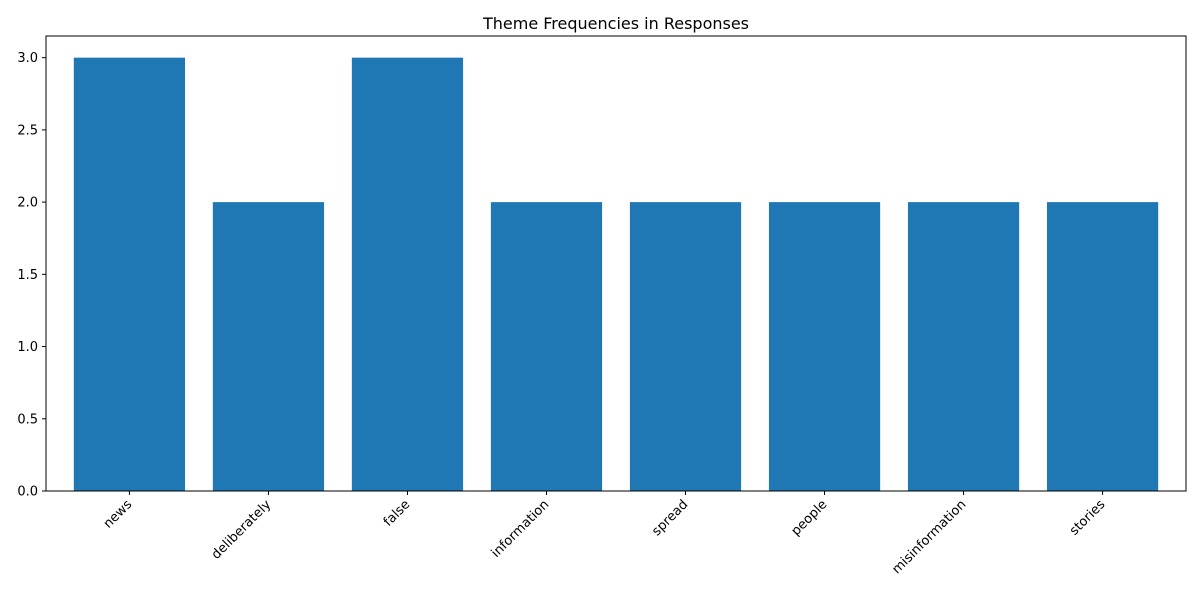  I want to click on bar-people, so click(824, 346).